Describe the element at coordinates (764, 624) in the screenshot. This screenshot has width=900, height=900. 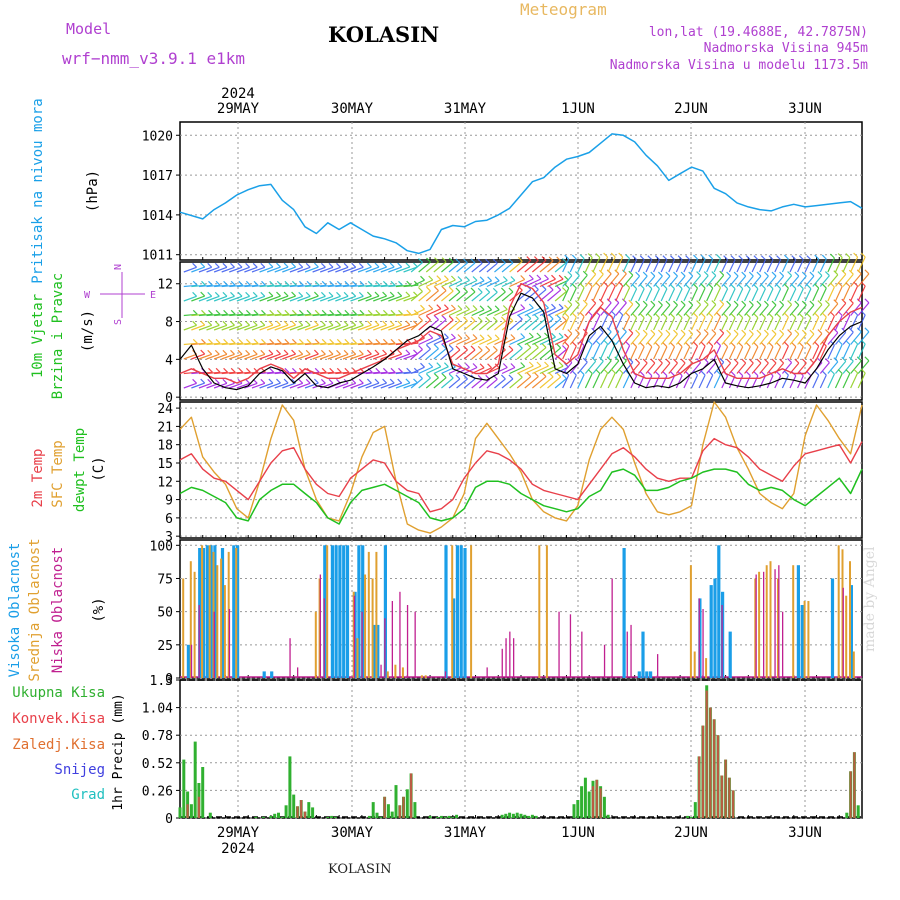
I see `cloud-bar-low` at that location.